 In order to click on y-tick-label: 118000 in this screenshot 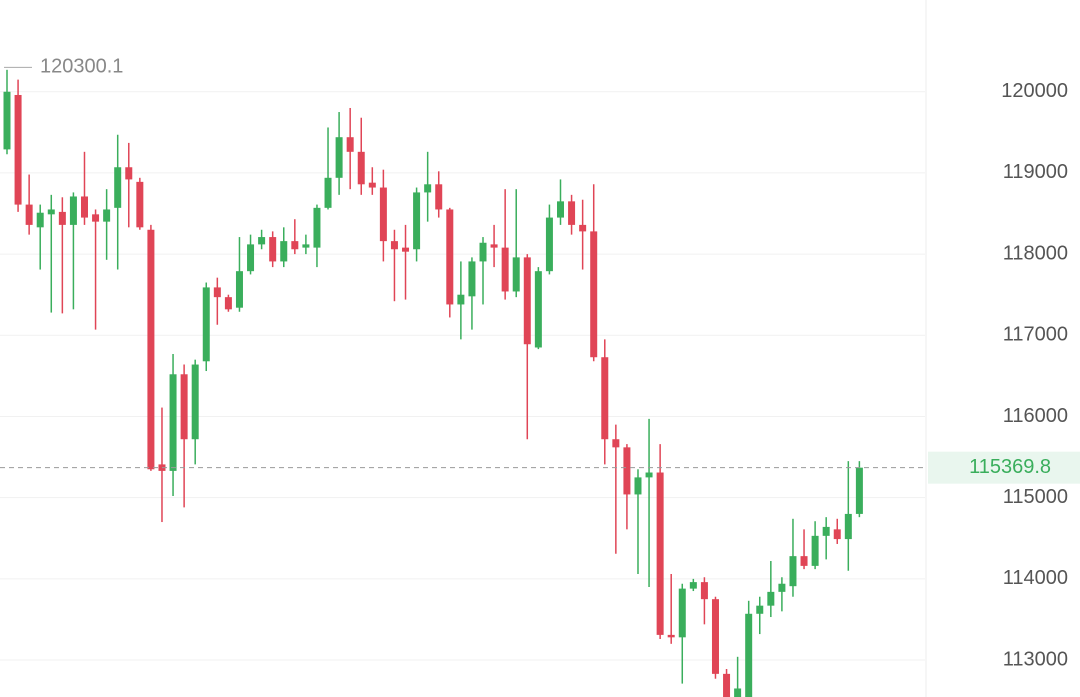, I will do `click(1035, 253)`.